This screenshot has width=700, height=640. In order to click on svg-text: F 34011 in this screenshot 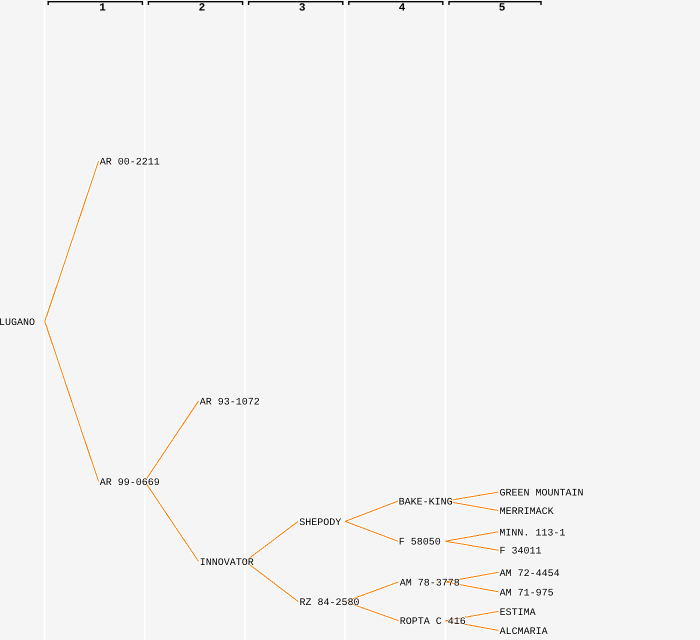, I will do `click(521, 552)`.